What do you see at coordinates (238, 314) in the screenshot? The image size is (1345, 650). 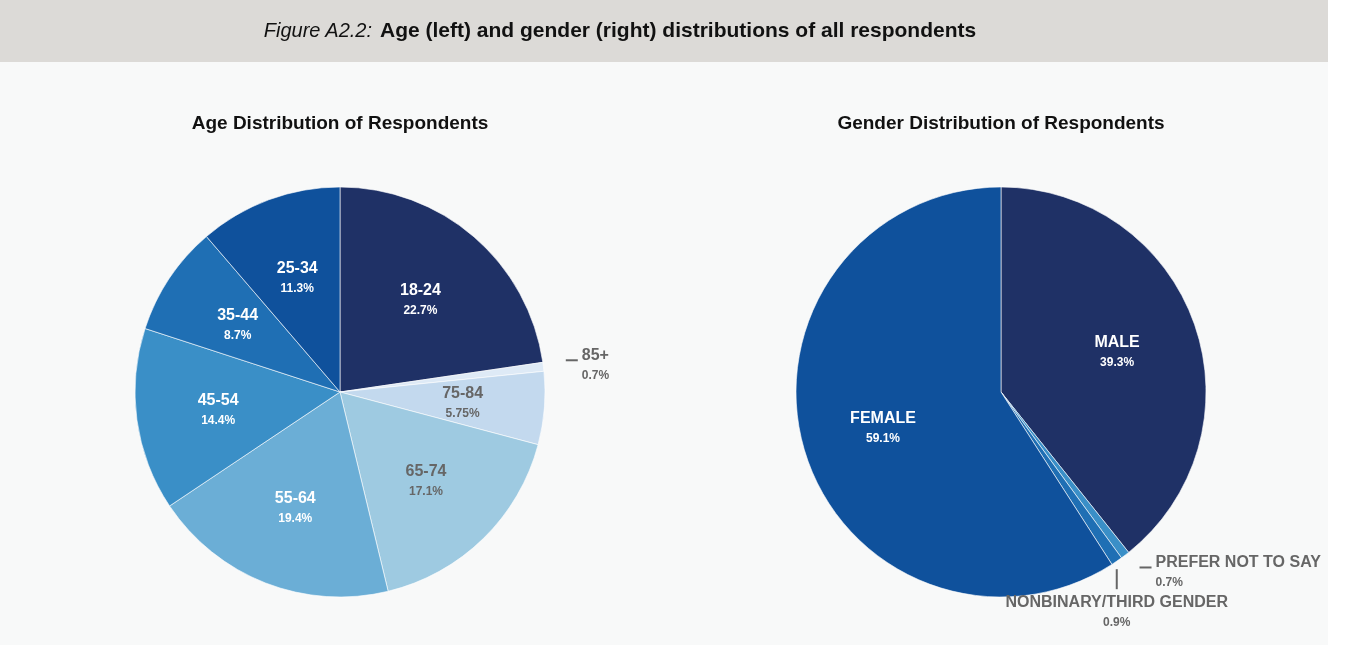 I see `slice-label: 35-44` at bounding box center [238, 314].